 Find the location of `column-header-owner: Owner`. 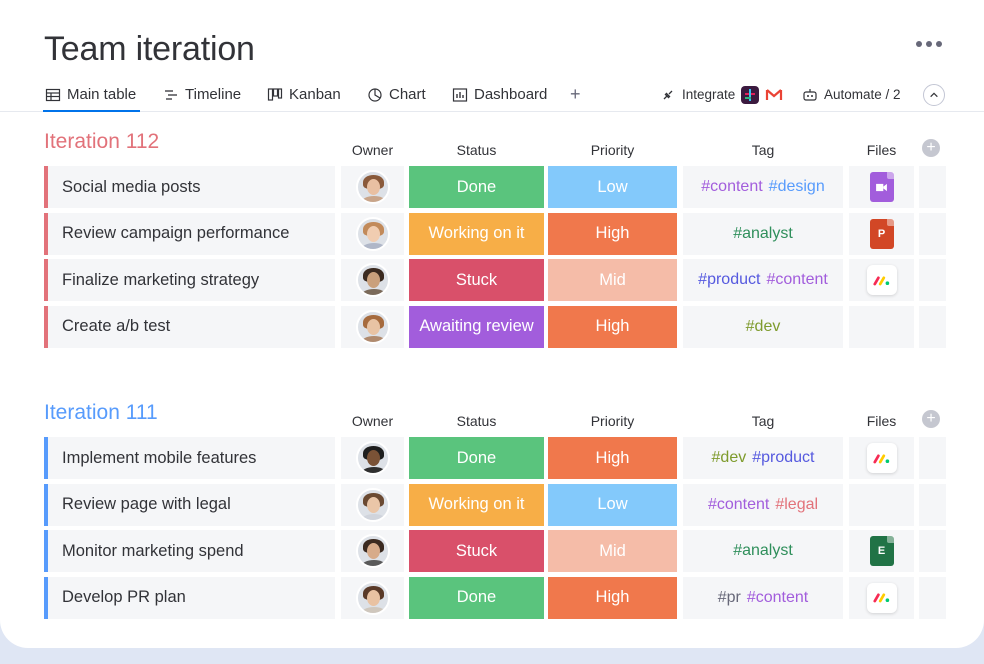

column-header-owner: Owner is located at coordinates (372, 150).